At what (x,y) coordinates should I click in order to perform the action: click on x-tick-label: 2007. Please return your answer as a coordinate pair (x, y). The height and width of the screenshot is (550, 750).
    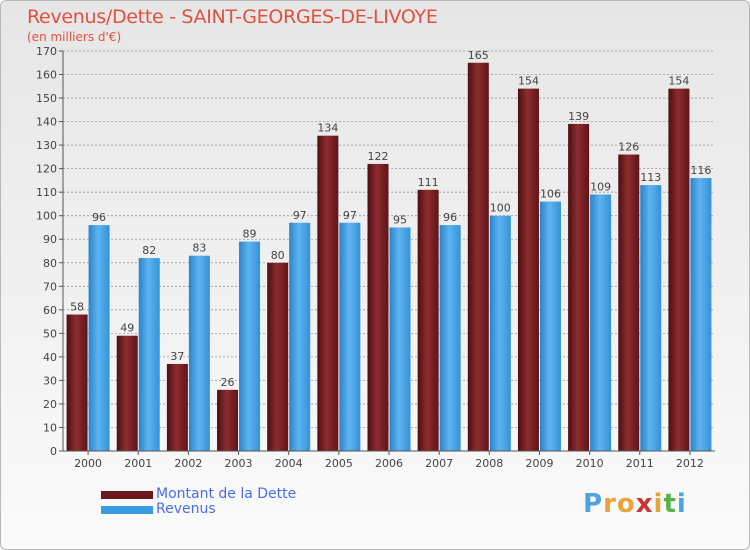
    Looking at the image, I should click on (439, 463).